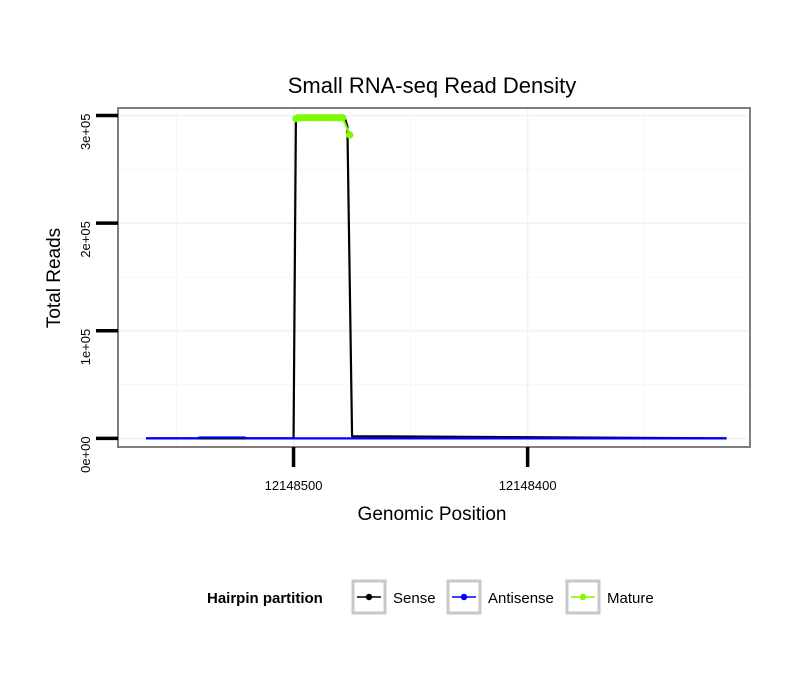 Image resolution: width=810 pixels, height=690 pixels. What do you see at coordinates (630, 598) in the screenshot?
I see `legend-label-mature: Mature` at bounding box center [630, 598].